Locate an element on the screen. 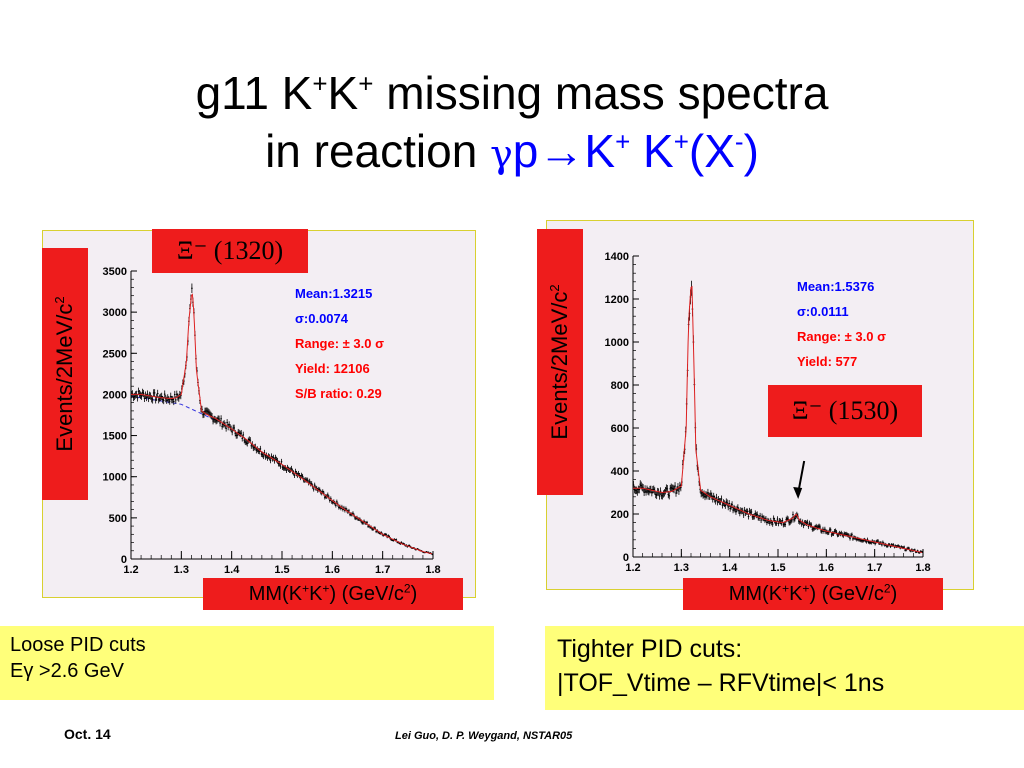 The image size is (1024, 768). stat-yield: Yield: 12106 is located at coordinates (332, 368).